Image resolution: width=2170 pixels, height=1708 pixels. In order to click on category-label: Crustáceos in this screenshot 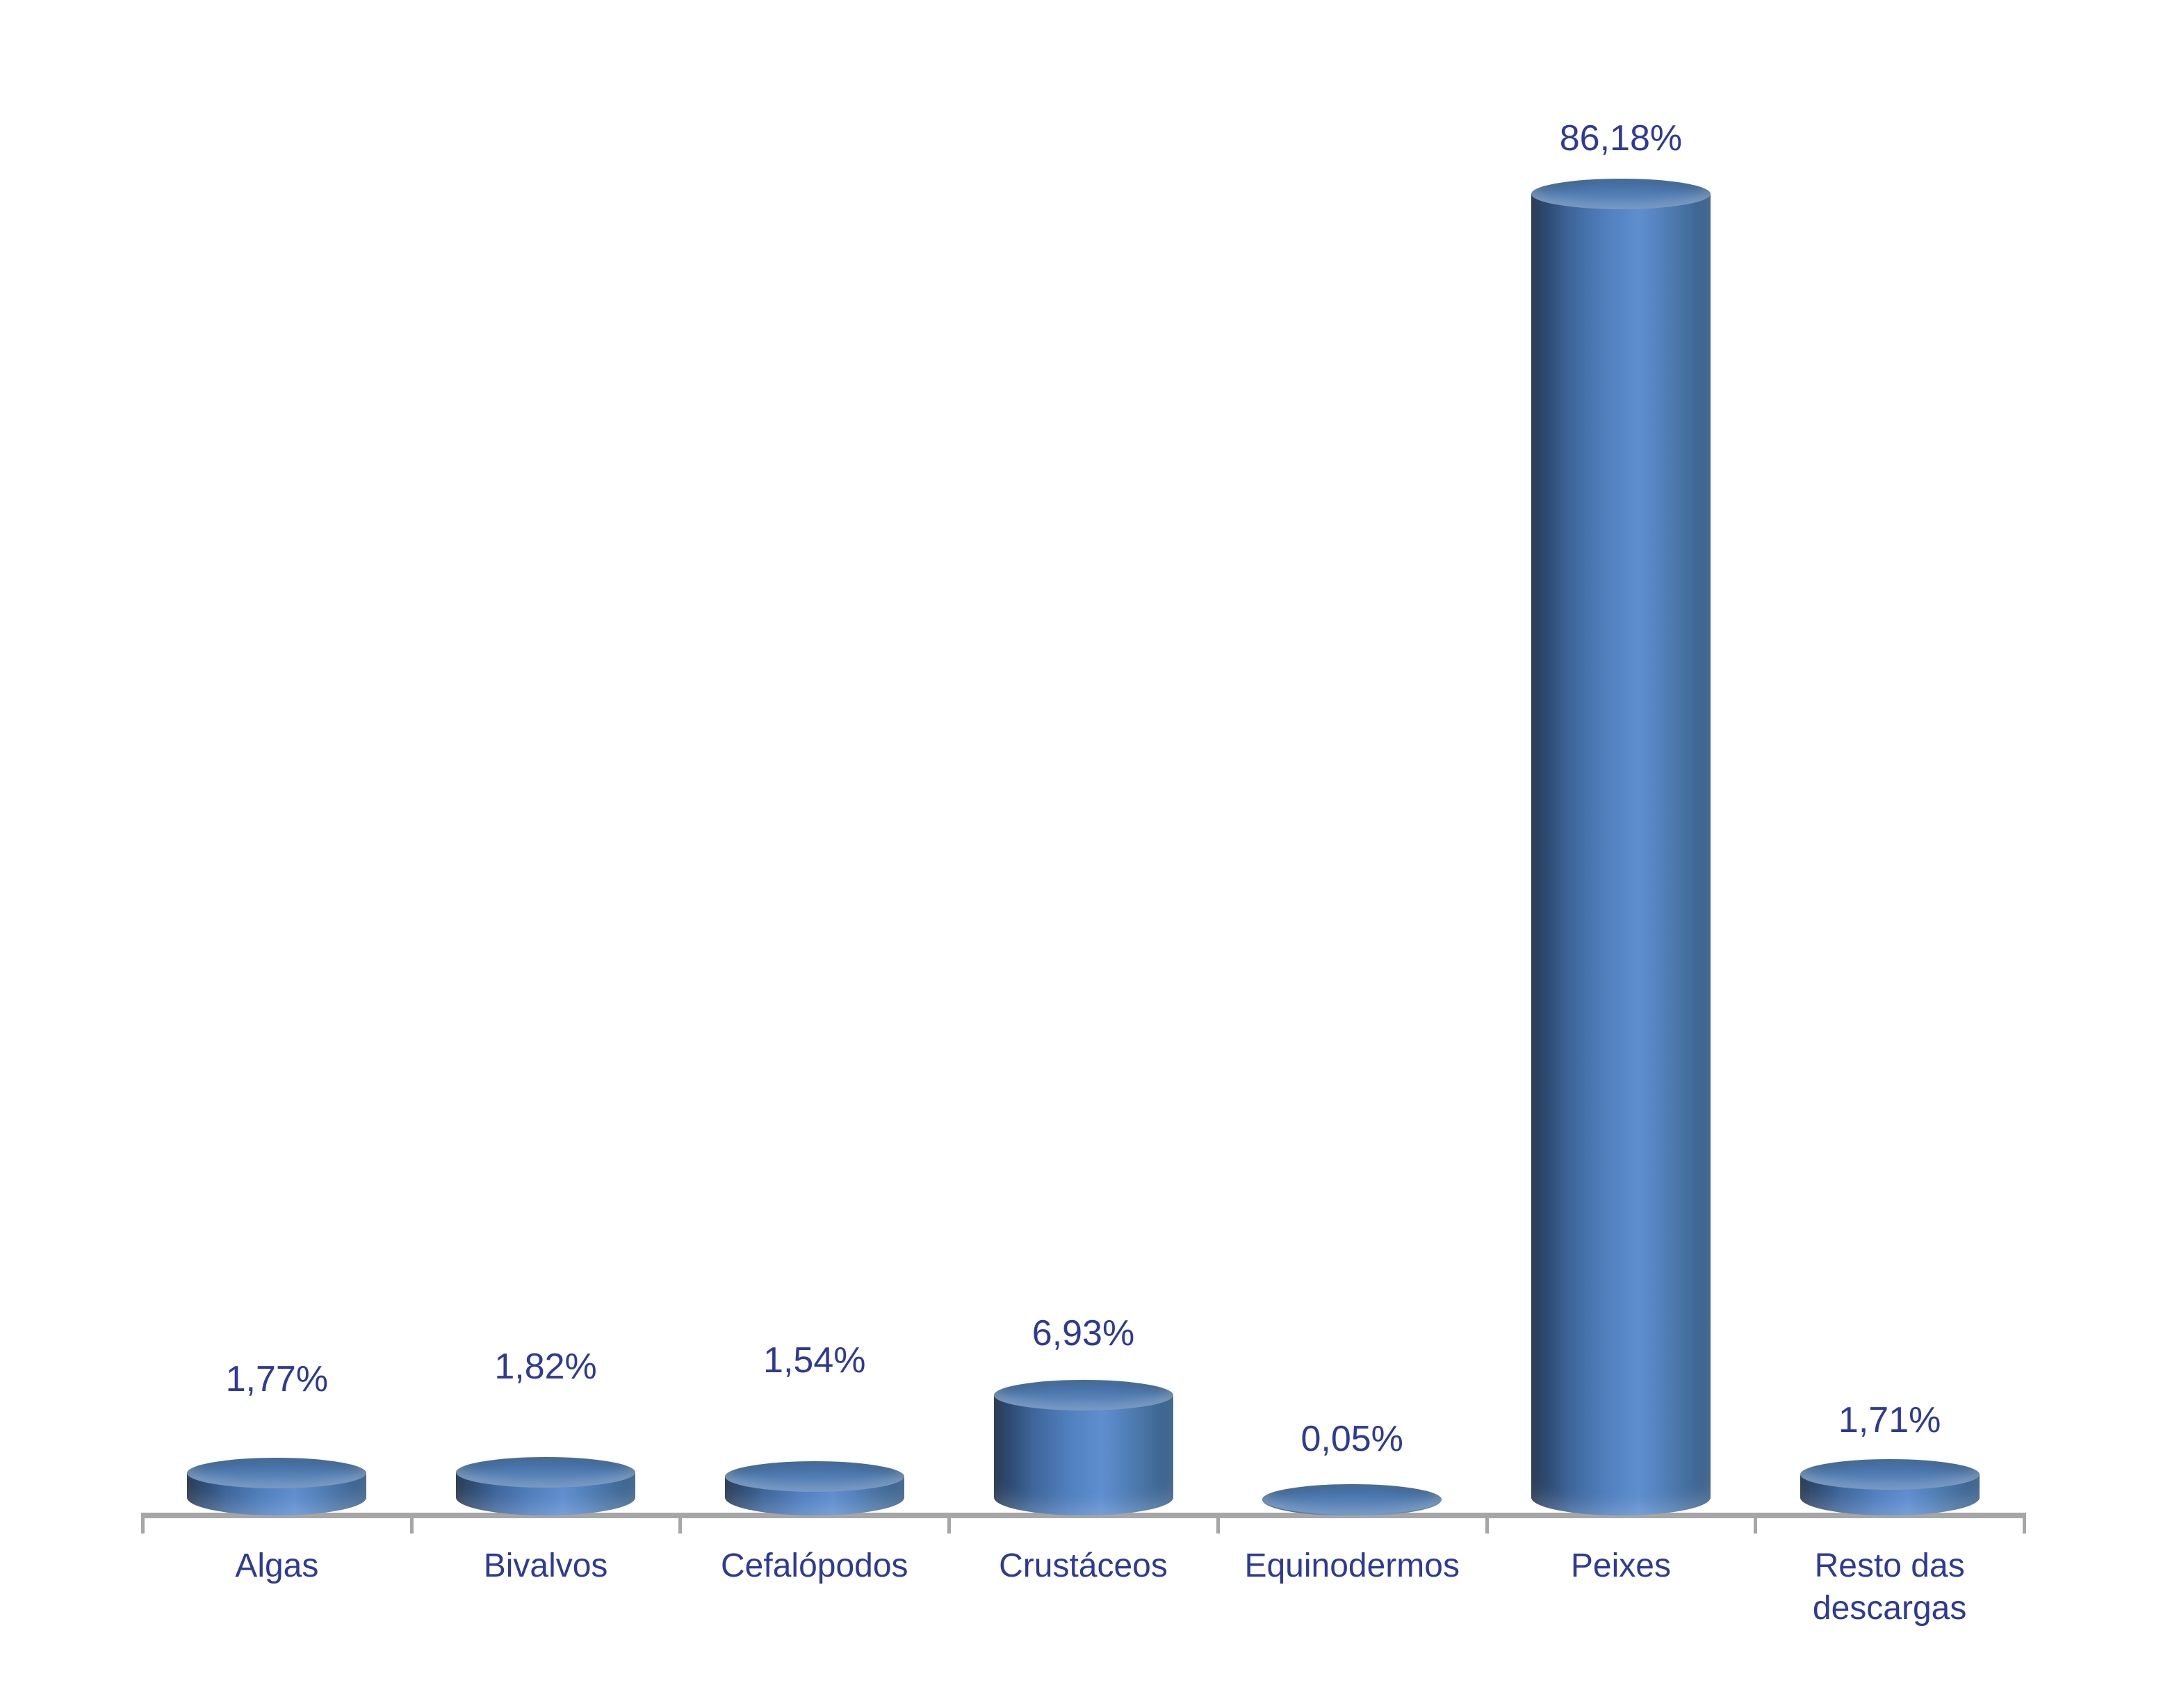, I will do `click(1083, 1565)`.